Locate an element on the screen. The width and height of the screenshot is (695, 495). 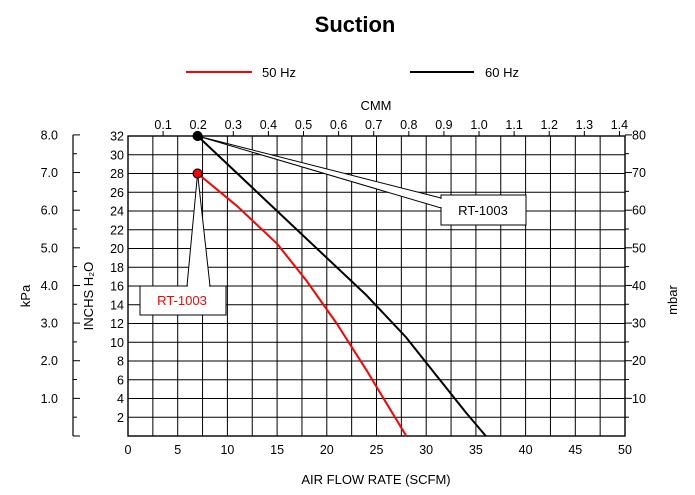
top-tick-label: 0.1 is located at coordinates (162, 125).